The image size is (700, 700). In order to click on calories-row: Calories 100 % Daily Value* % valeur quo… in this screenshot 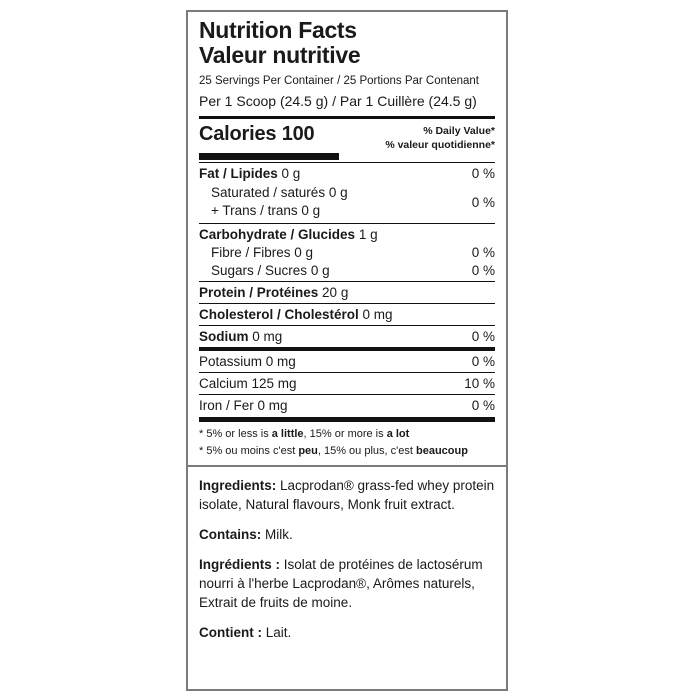, I will do `click(347, 135)`.